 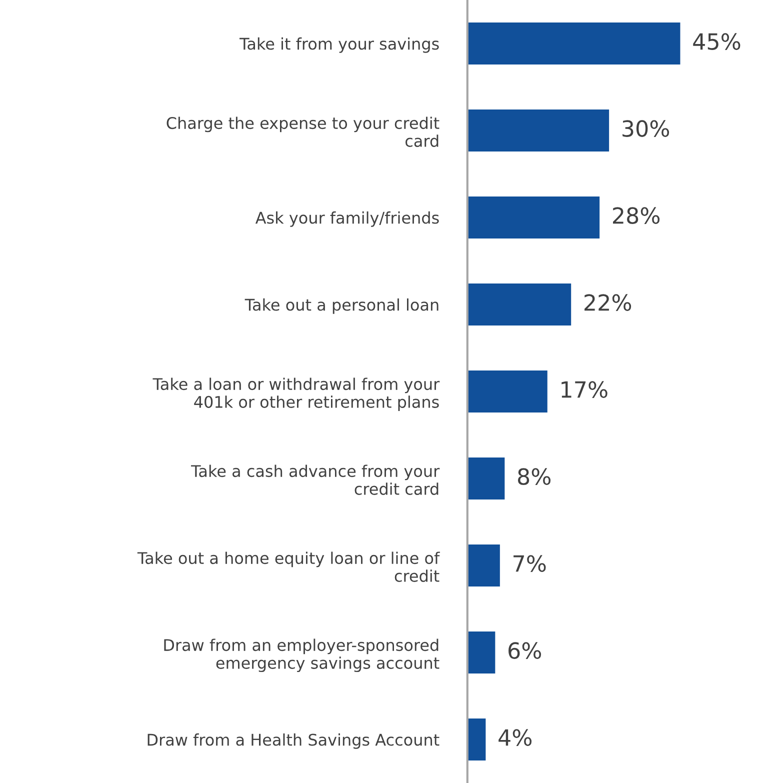 What do you see at coordinates (341, 306) in the screenshot?
I see `y-tick-label: Take out a personal loan` at bounding box center [341, 306].